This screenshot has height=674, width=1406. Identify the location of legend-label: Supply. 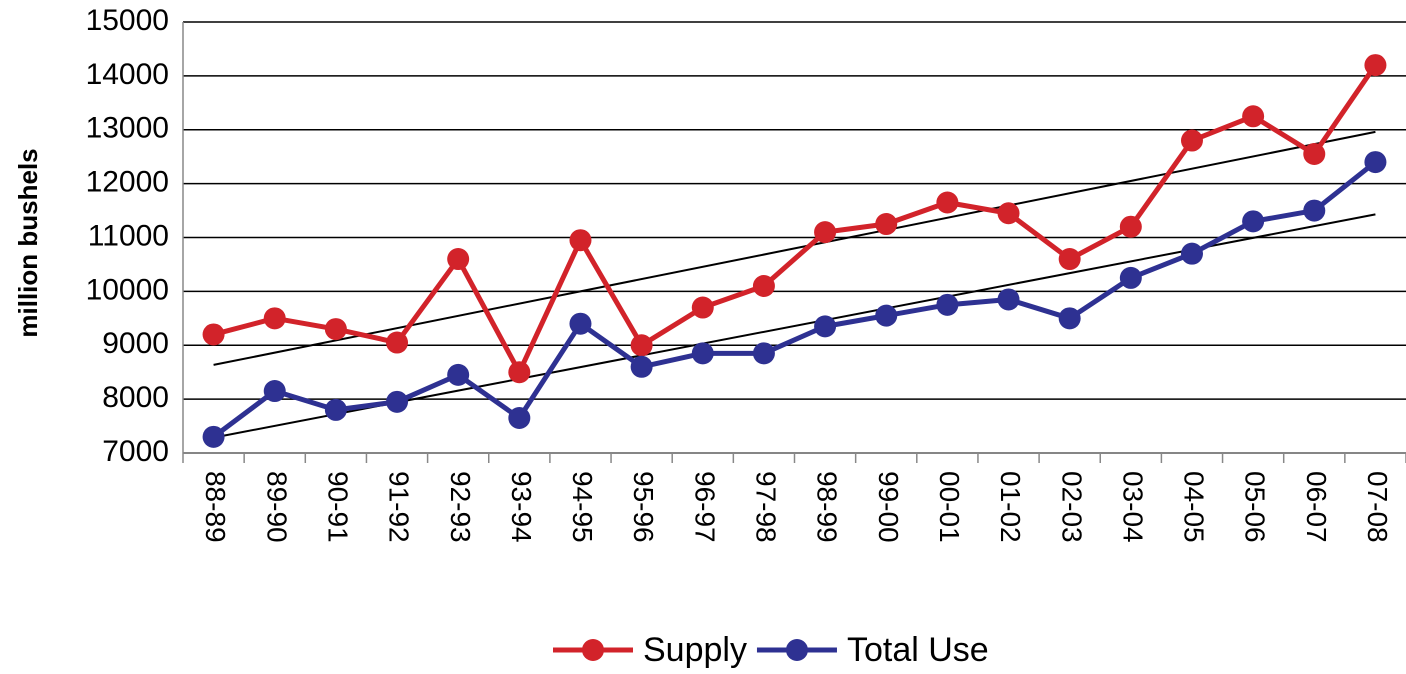
(695, 650).